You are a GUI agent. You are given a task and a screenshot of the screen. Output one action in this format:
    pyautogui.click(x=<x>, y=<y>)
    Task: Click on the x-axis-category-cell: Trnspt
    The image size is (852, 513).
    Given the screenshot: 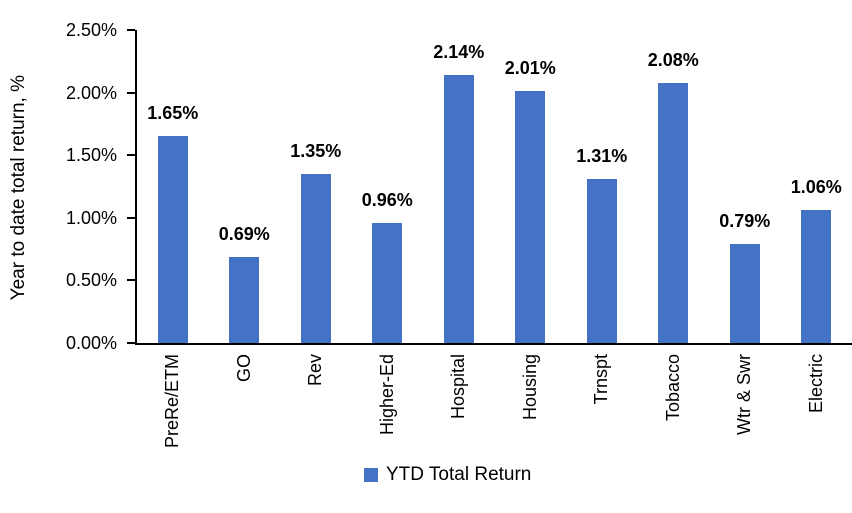 What is the action you would take?
    pyautogui.click(x=602, y=410)
    